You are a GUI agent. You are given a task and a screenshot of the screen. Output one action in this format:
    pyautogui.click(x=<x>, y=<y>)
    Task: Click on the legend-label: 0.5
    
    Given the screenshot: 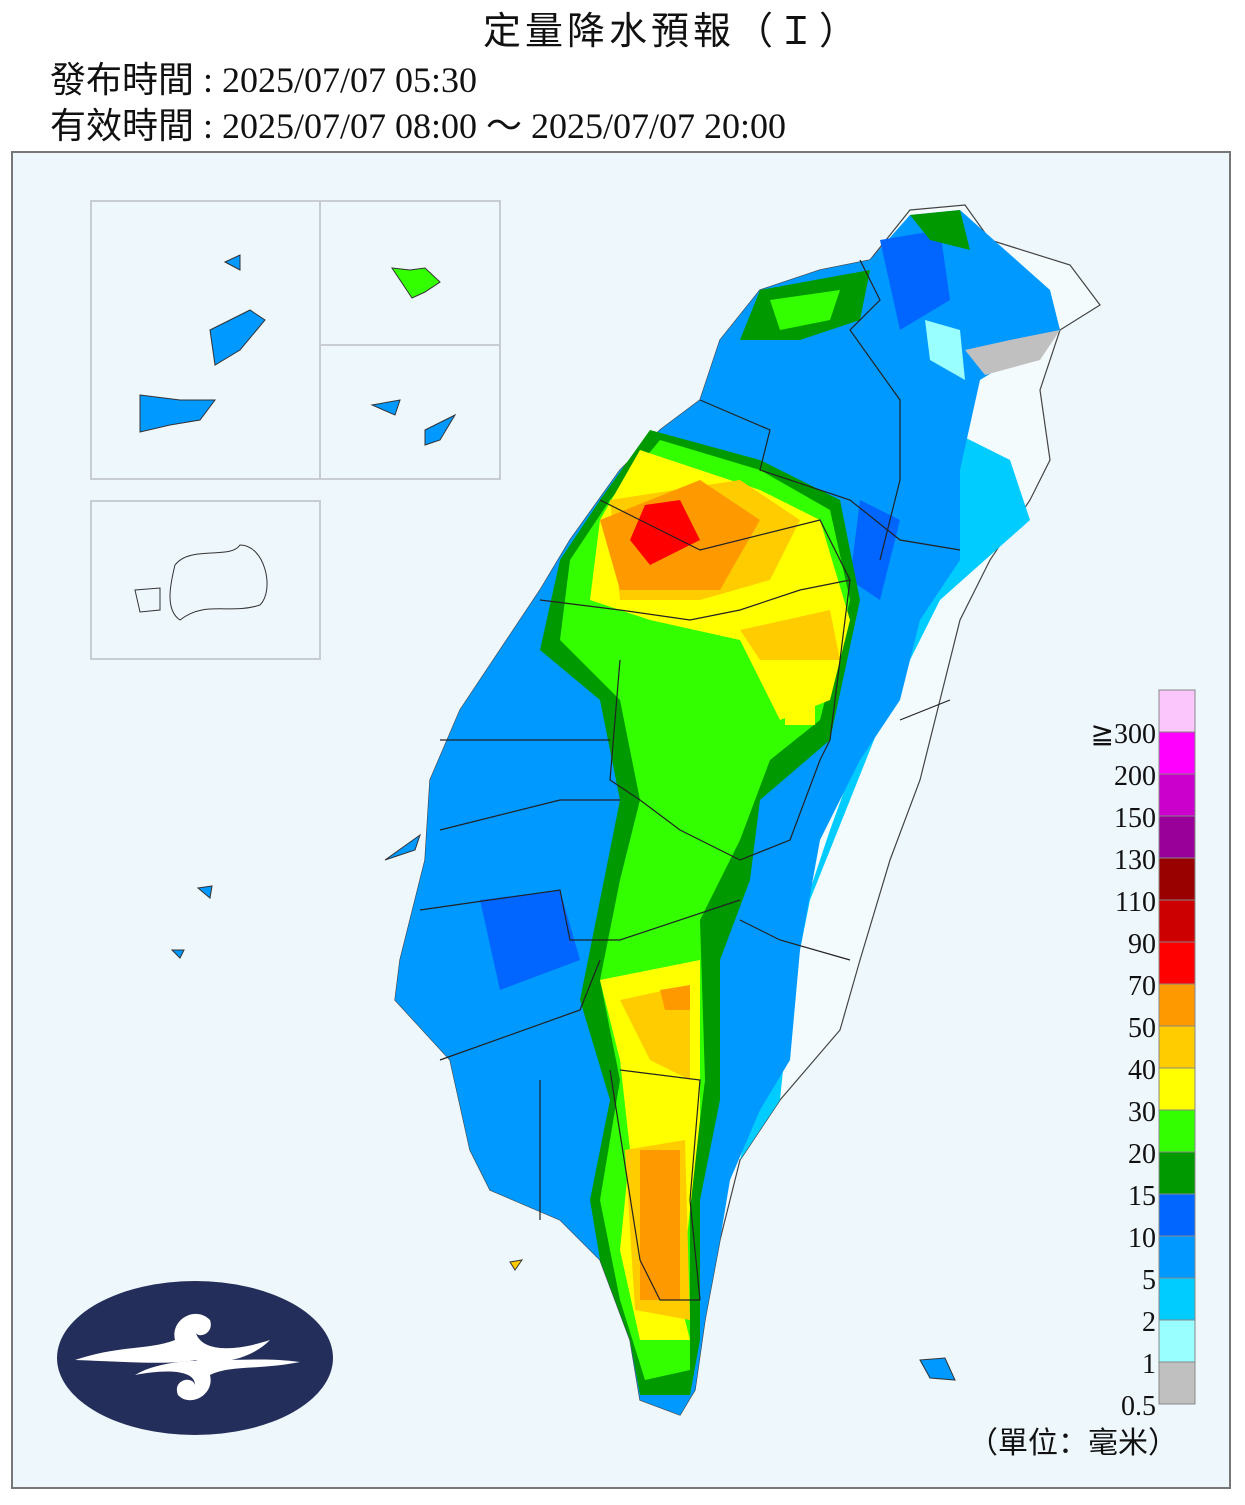 What is the action you would take?
    pyautogui.click(x=1138, y=1406)
    